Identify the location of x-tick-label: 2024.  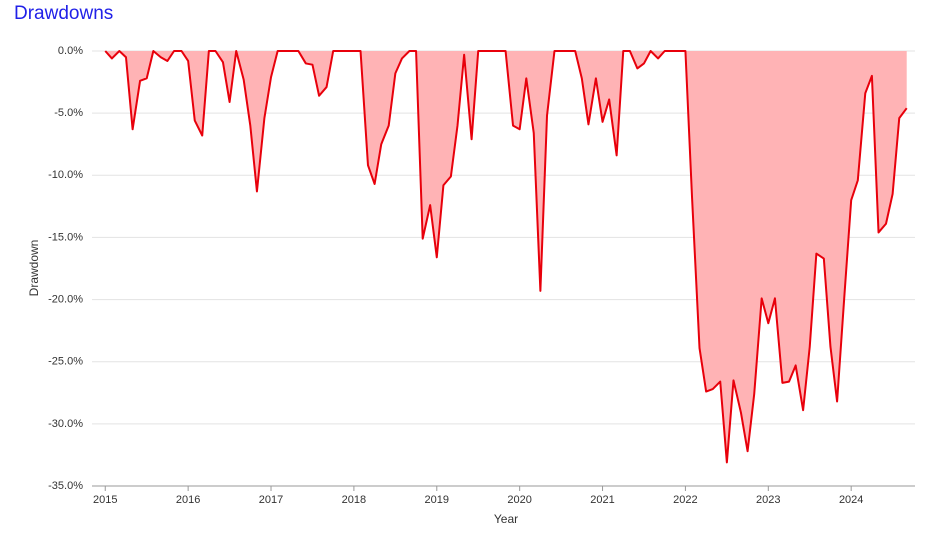
(851, 500).